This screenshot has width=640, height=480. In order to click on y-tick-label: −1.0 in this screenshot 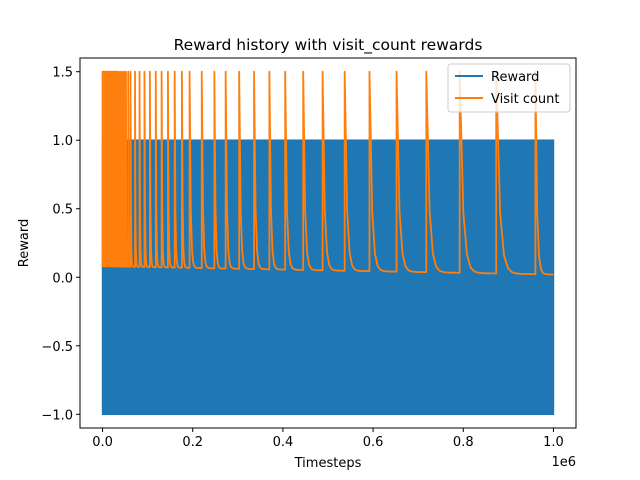, I will do `click(57, 415)`.